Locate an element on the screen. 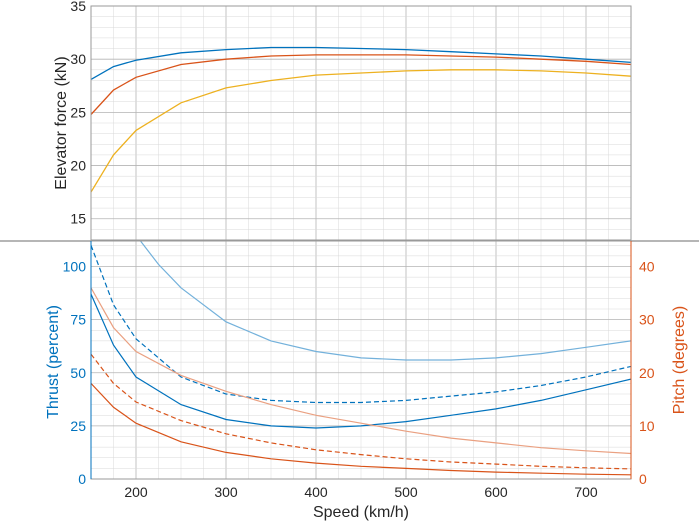  thrust-tick-labels: 0 25 50 75 100 is located at coordinates (75, 373).